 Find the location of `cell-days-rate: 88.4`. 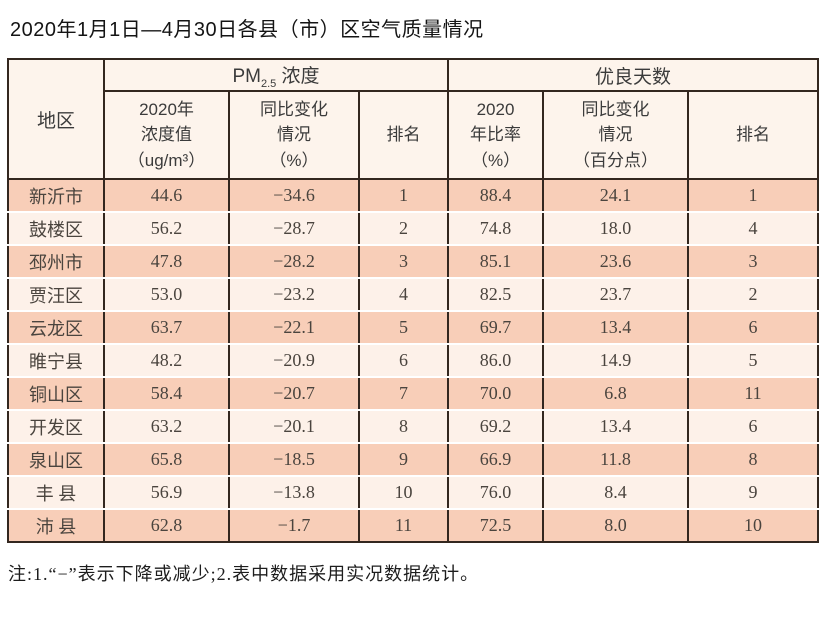

cell-days-rate: 88.4 is located at coordinates (496, 196).